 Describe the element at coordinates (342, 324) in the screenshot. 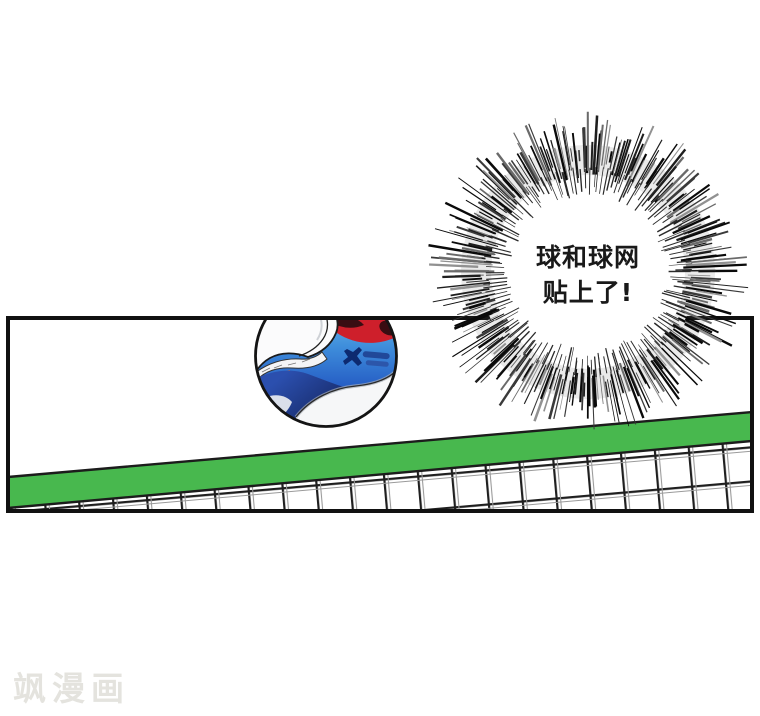

I see `ball-dark-red-shape` at that location.